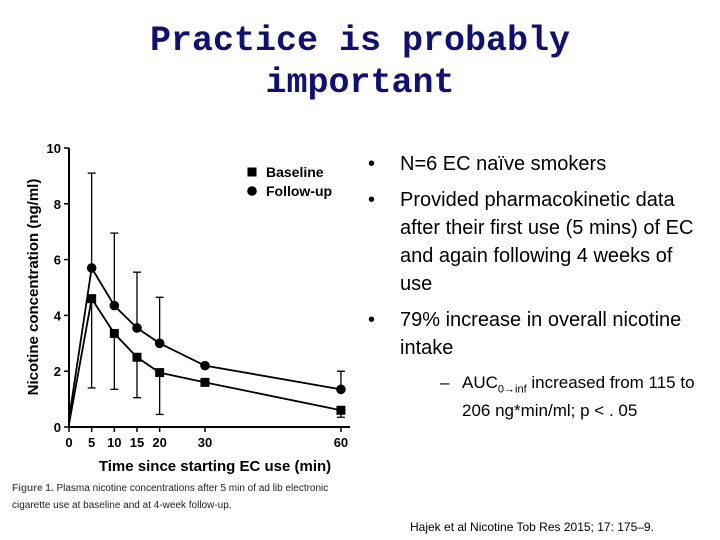 This screenshot has height=540, width=720. What do you see at coordinates (33, 488) in the screenshot?
I see `caption-label: Figure 1.` at bounding box center [33, 488].